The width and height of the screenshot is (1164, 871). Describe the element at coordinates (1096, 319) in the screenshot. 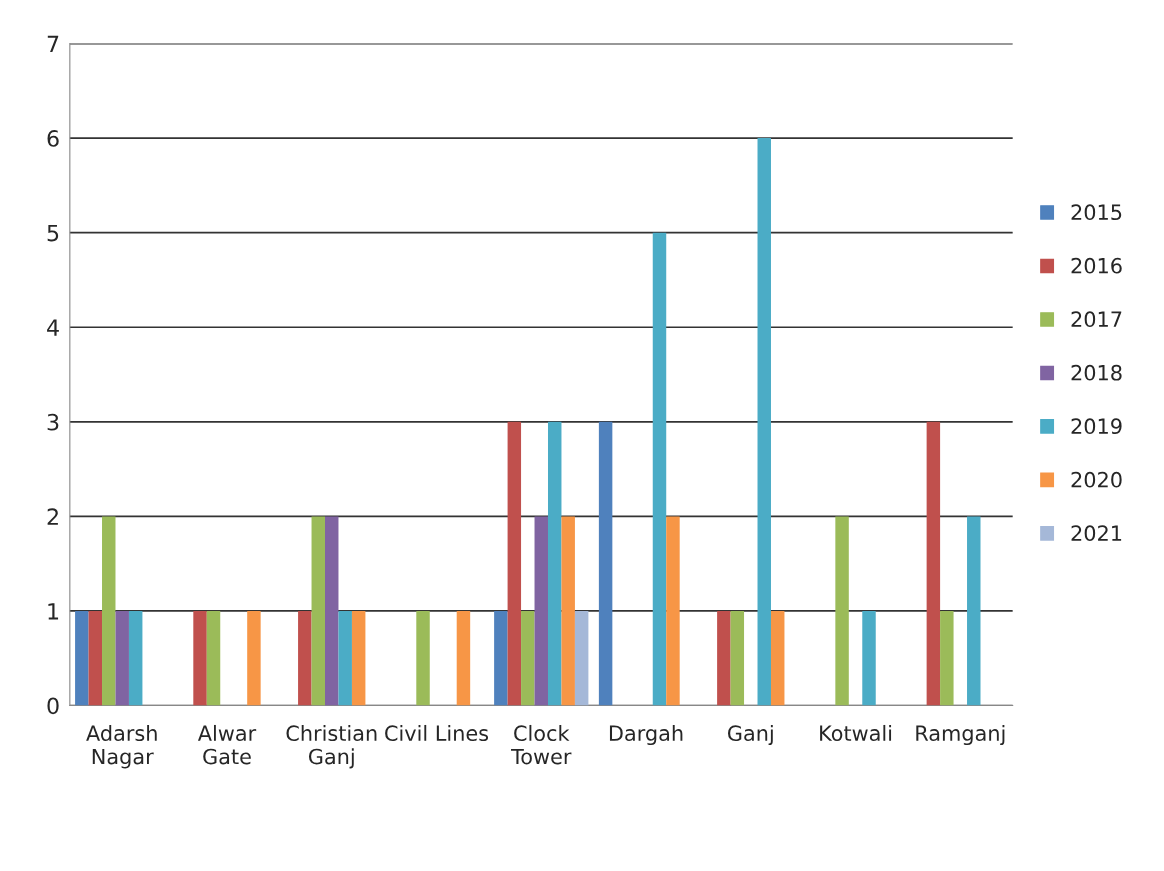

I see `legend-label: 2017` at that location.